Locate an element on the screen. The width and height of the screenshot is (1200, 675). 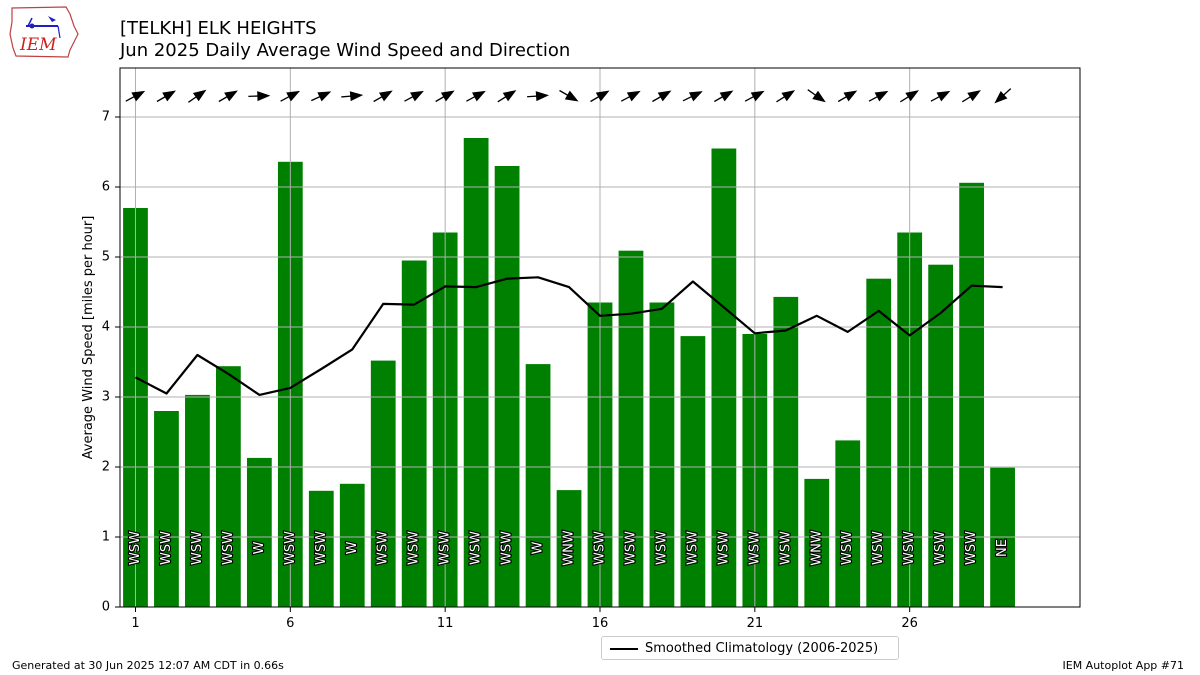
direction-label-day-16: WSW is located at coordinates (600, 548).